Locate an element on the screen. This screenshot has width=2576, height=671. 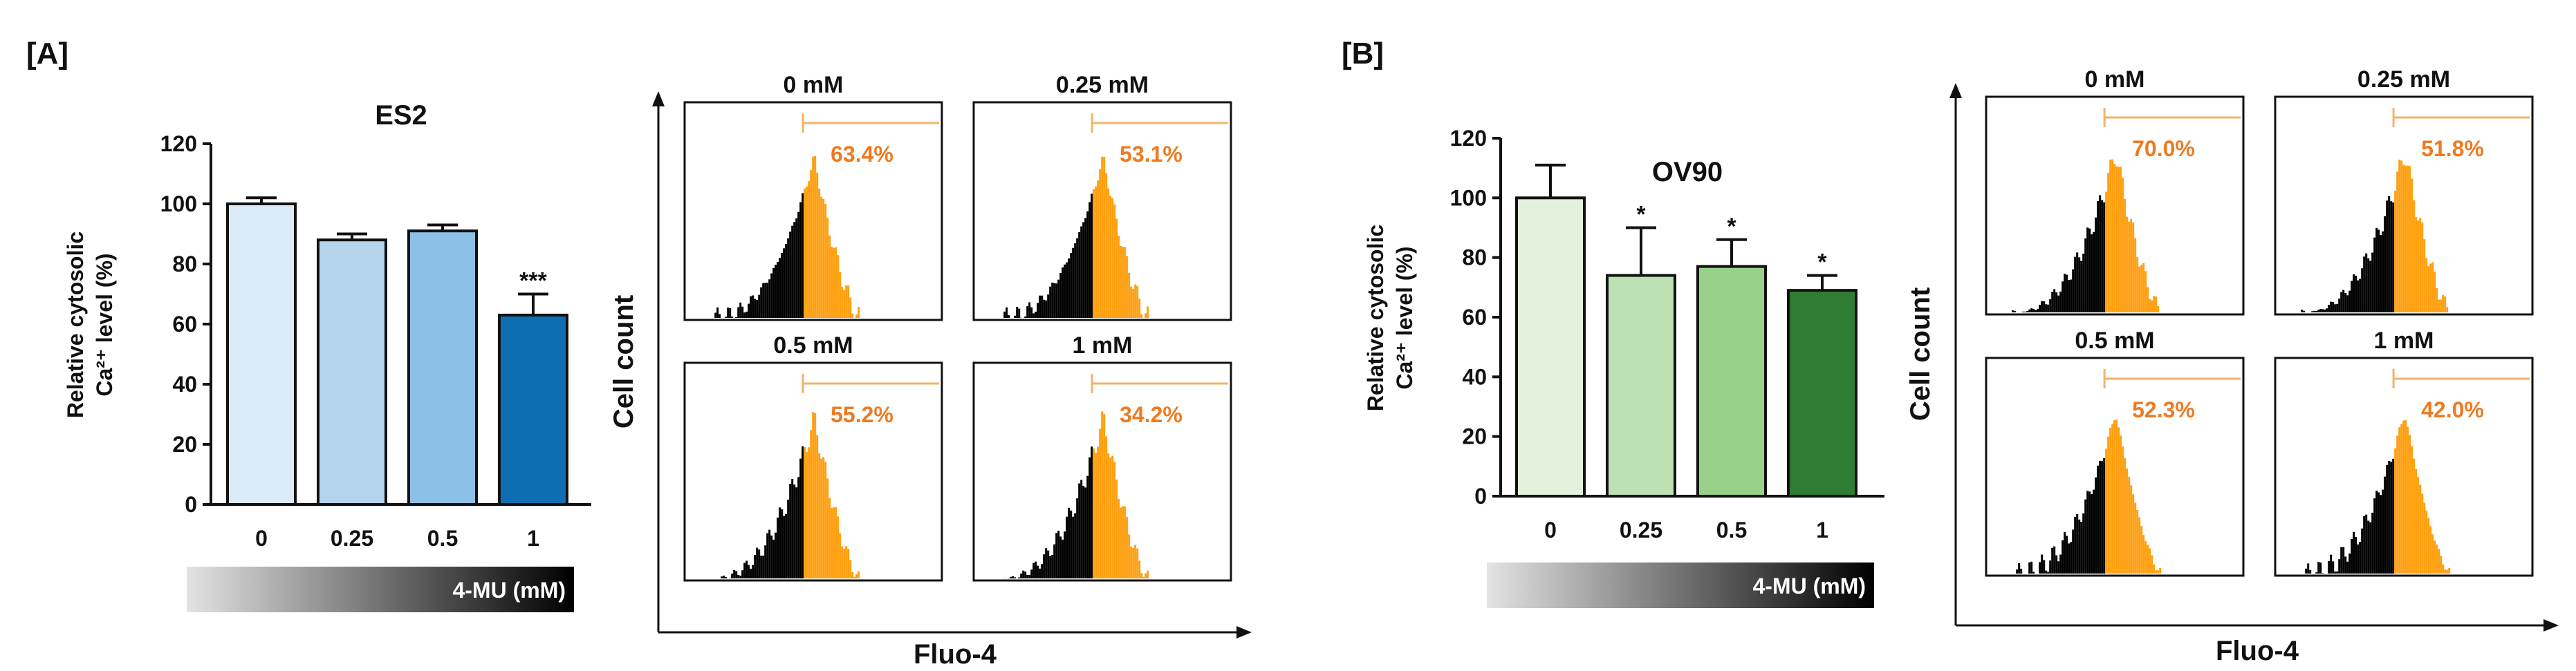
histogram-subplot: 0.5 mM 55.2% is located at coordinates (813, 457).